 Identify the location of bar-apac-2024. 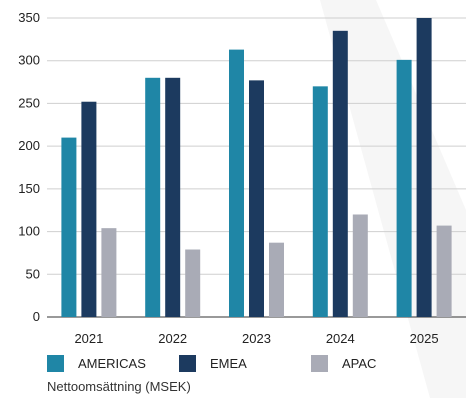
(360, 265).